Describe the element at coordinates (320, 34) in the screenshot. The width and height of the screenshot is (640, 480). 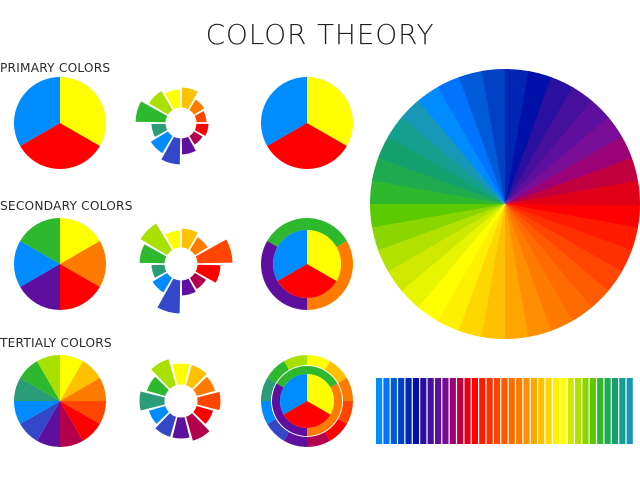
I see `page-title: COLOR THEORY` at that location.